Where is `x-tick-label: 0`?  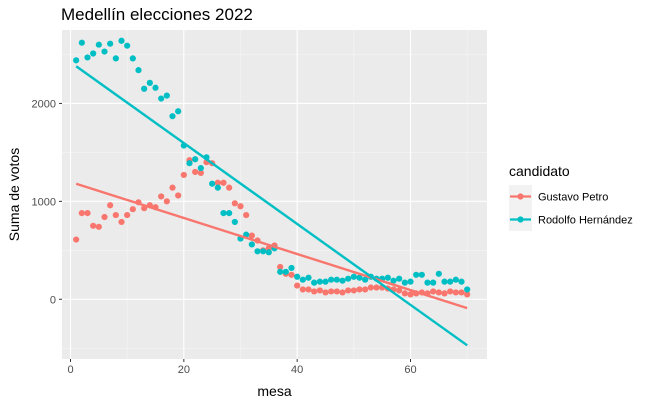
x-tick-label: 0 is located at coordinates (70, 370).